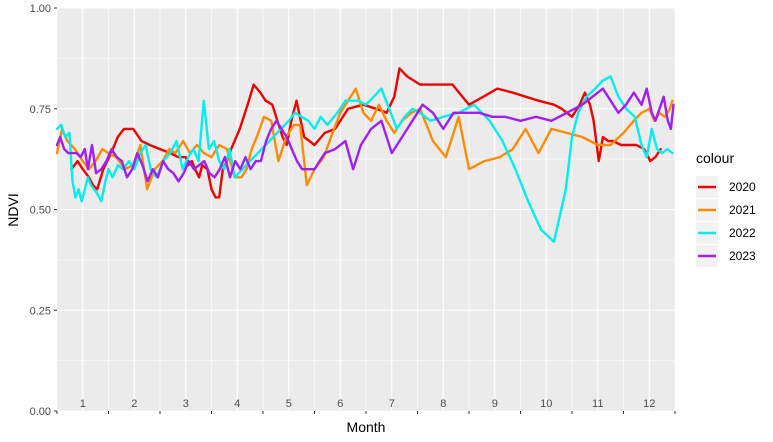  Describe the element at coordinates (742, 210) in the screenshot. I see `legend-label-2021: 2021` at that location.